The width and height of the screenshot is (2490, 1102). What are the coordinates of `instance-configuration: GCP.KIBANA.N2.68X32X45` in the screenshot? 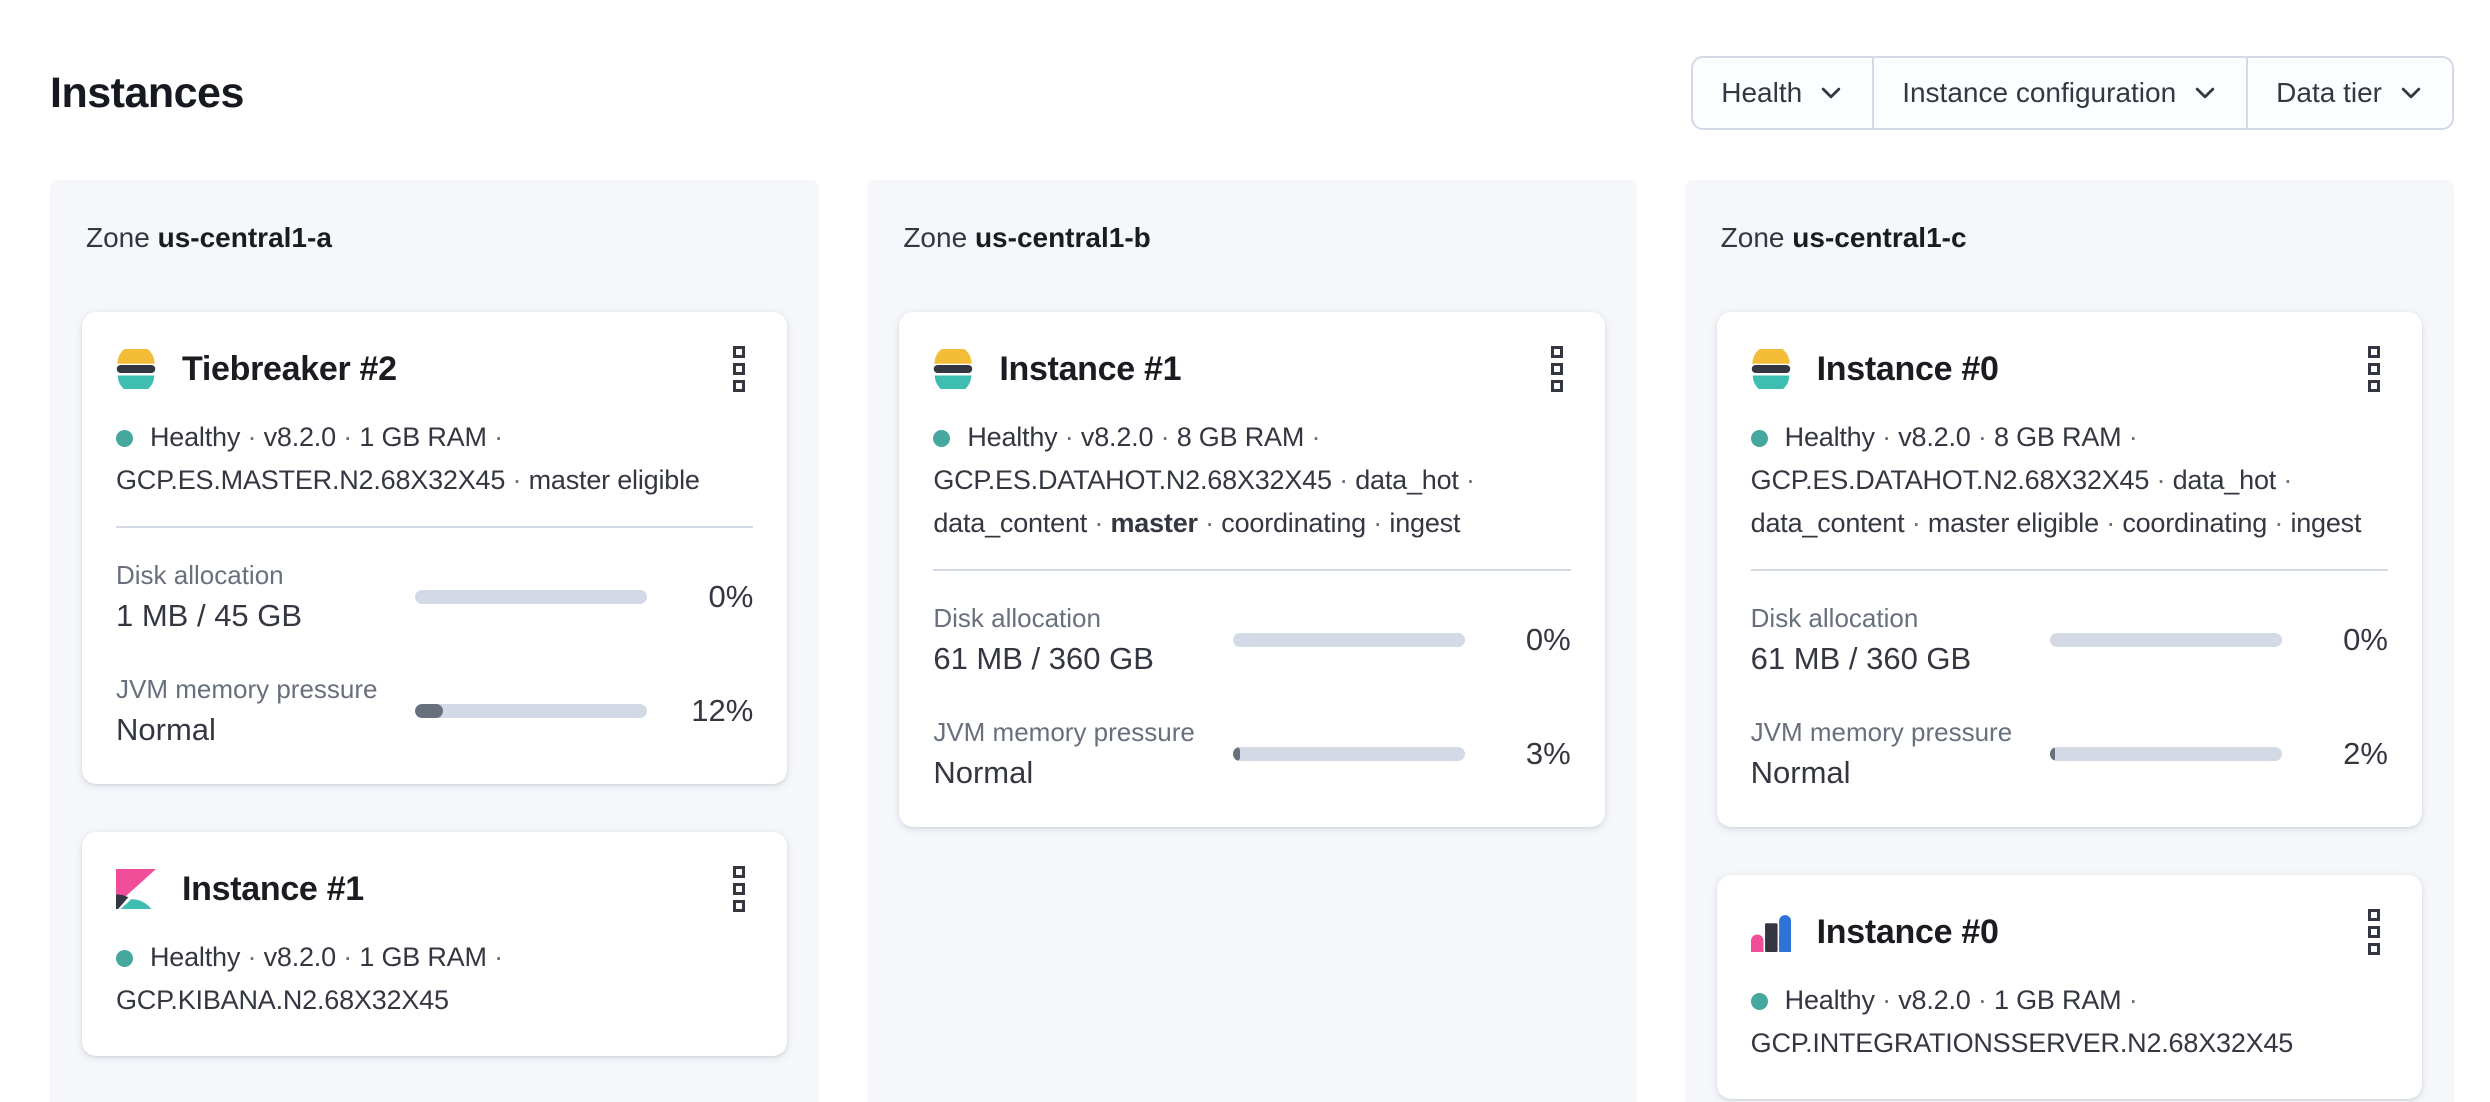 It's located at (282, 1000).